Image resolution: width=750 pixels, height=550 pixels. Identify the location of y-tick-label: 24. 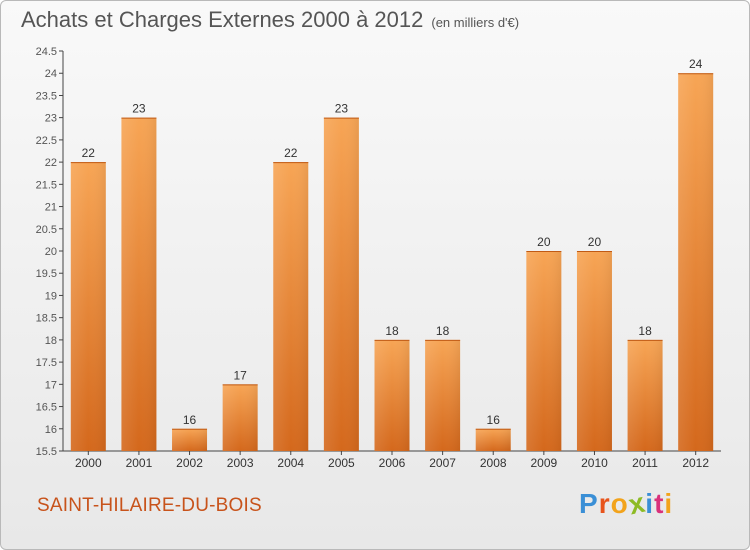
(51, 74).